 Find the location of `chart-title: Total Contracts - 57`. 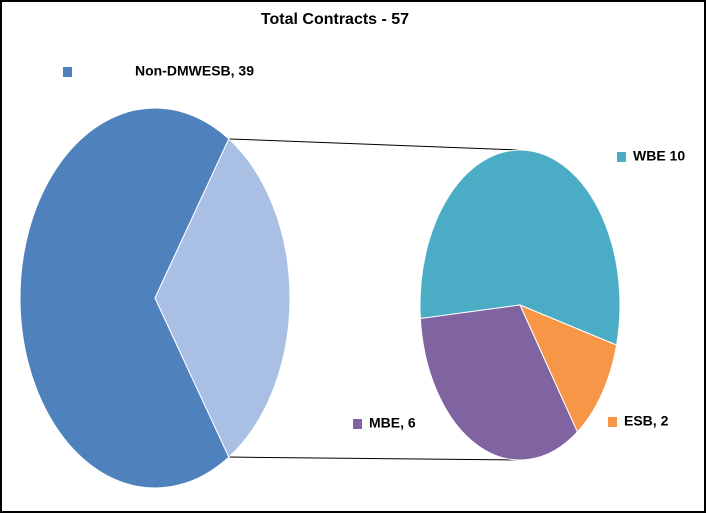

chart-title: Total Contracts - 57 is located at coordinates (335, 19).